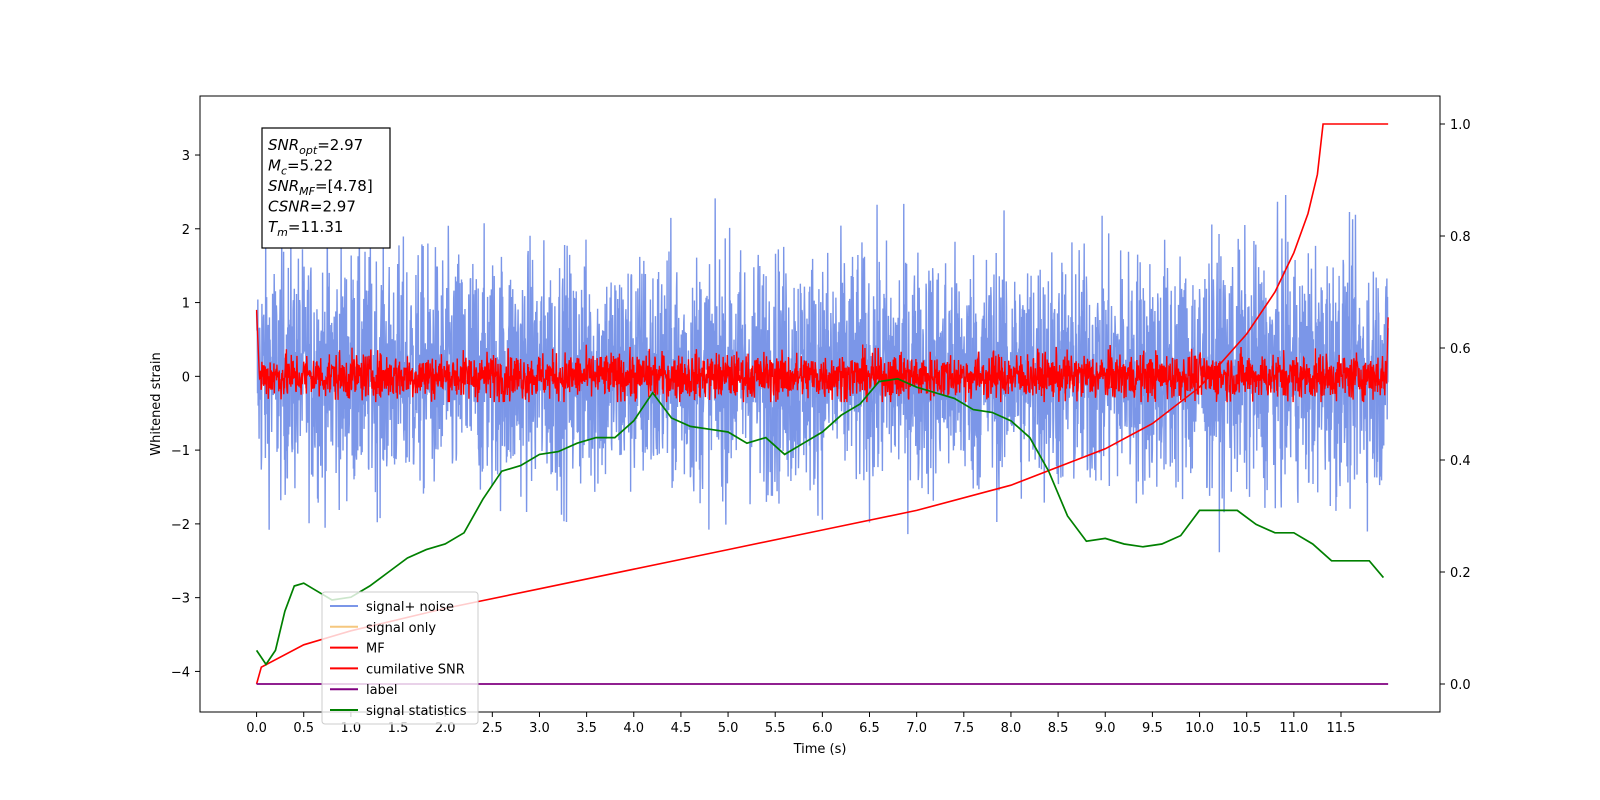 The height and width of the screenshot is (800, 1600). I want to click on x-tick-label: 4.0, so click(633, 728).